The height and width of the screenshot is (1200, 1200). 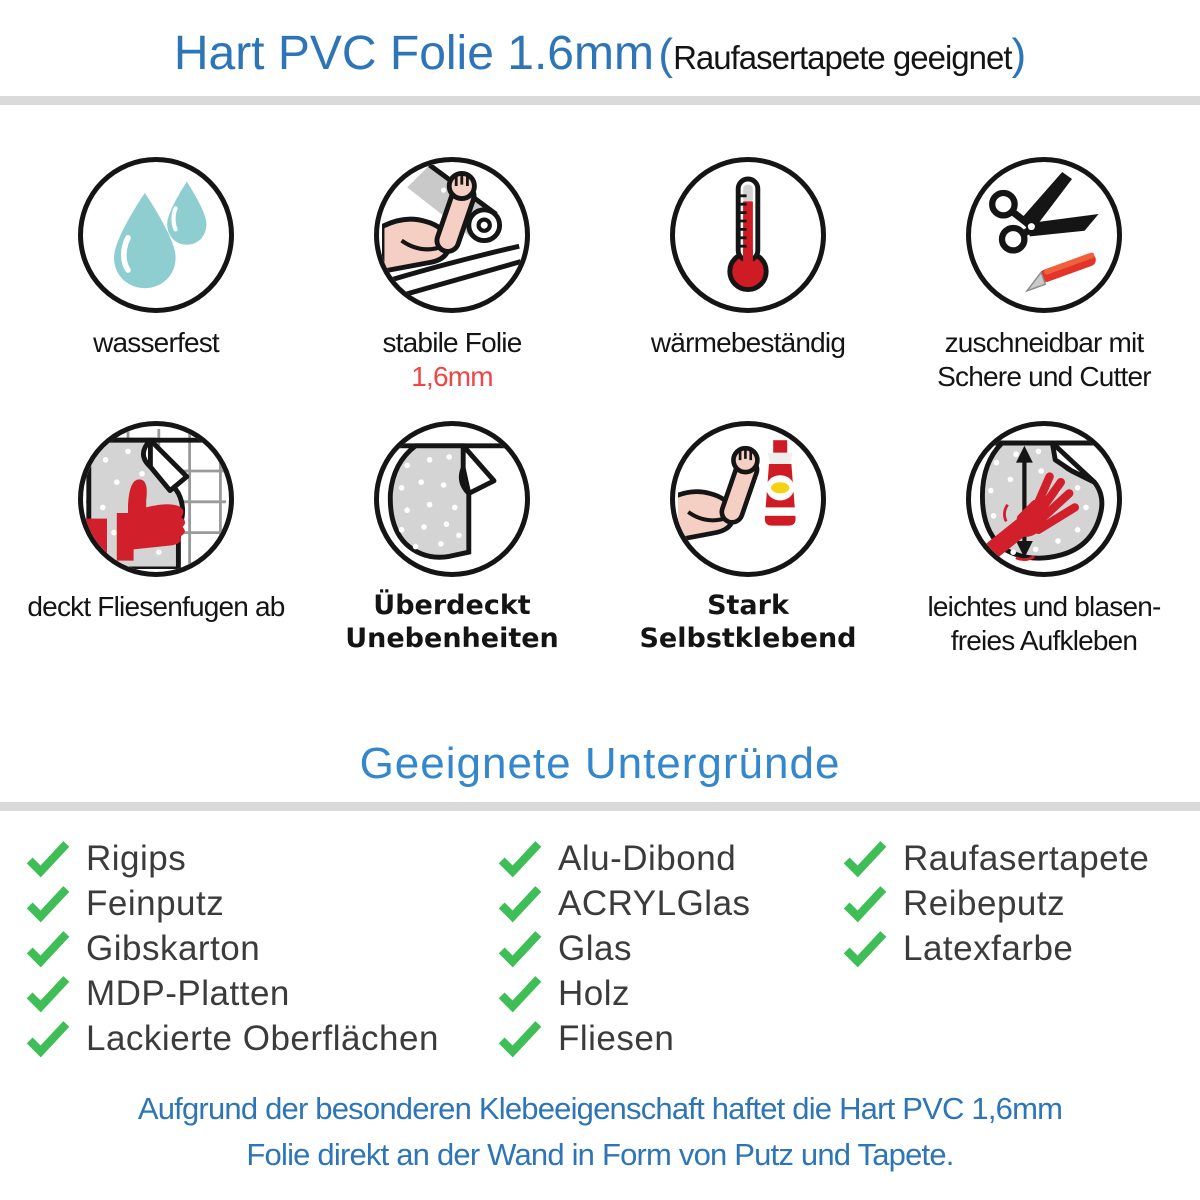 I want to click on muscle-glue-icon, so click(x=737, y=491).